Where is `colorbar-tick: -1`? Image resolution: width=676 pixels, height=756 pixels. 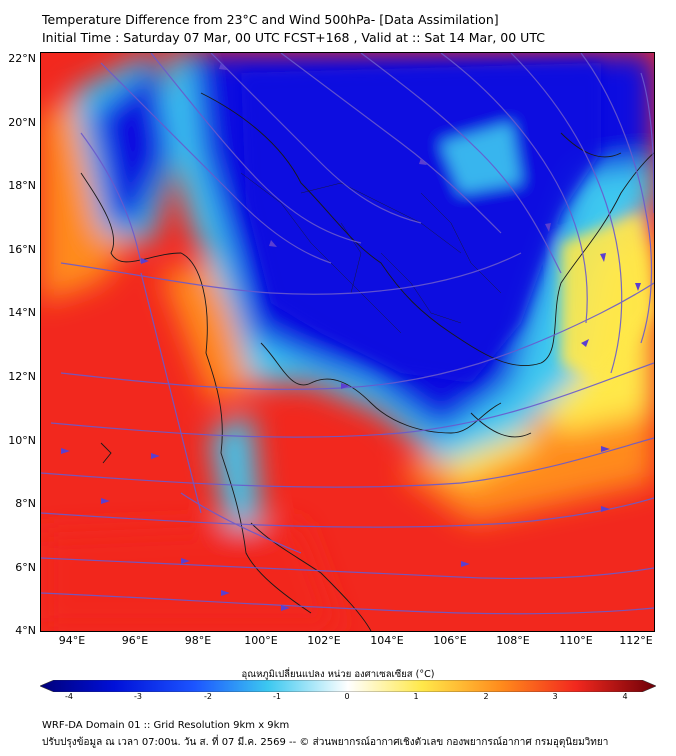
colorbar-tick: -1 is located at coordinates (277, 696).